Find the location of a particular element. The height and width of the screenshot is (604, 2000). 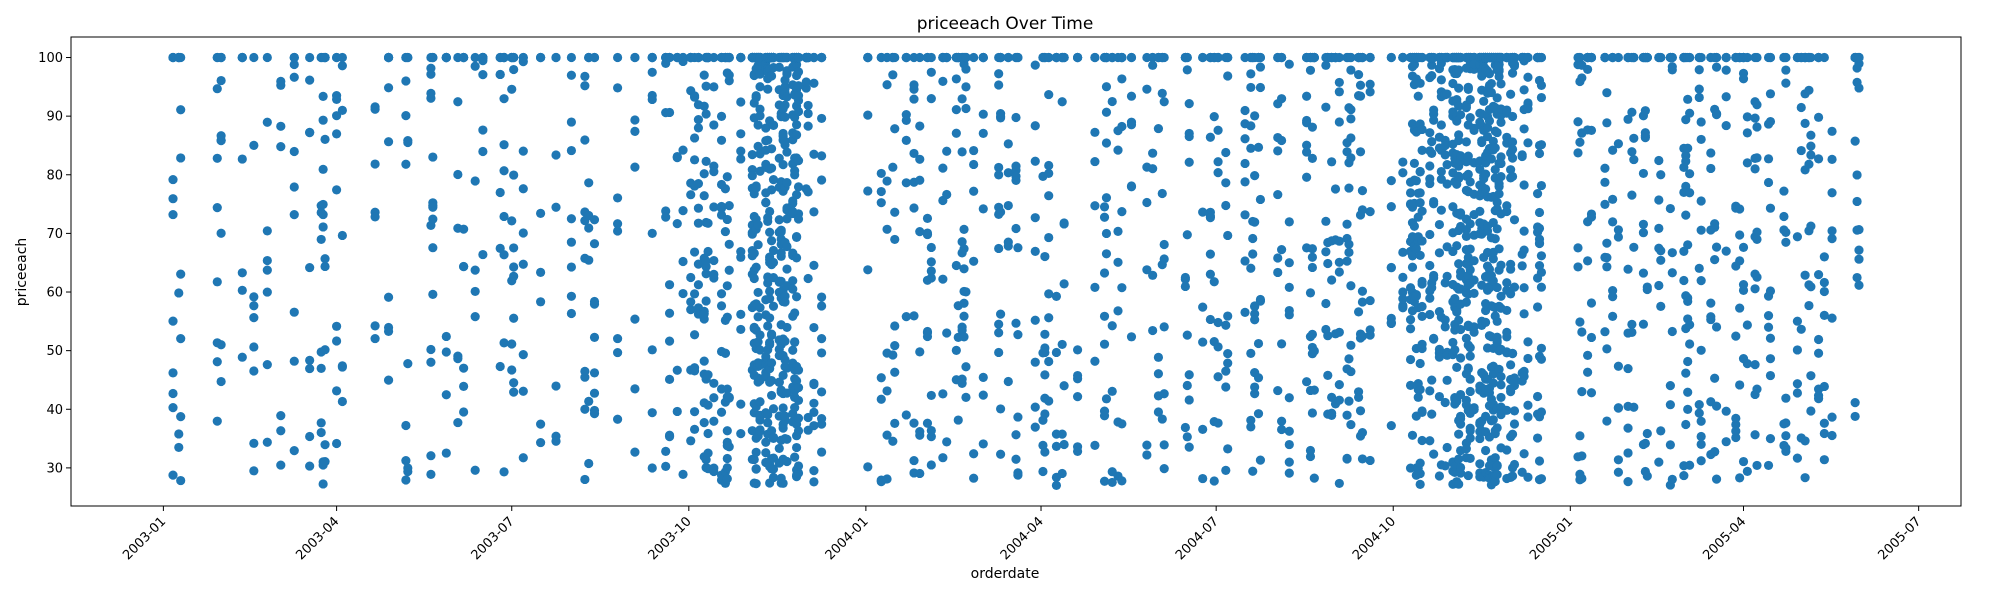

y-tick-label: 40 is located at coordinates (54, 410).